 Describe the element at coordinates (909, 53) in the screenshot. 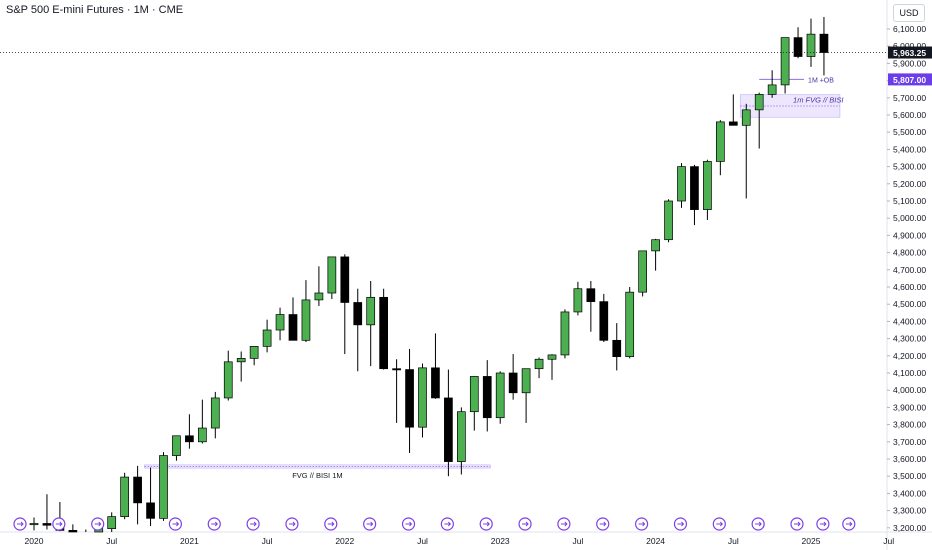

I see `last-price-label: 5,963.25` at that location.